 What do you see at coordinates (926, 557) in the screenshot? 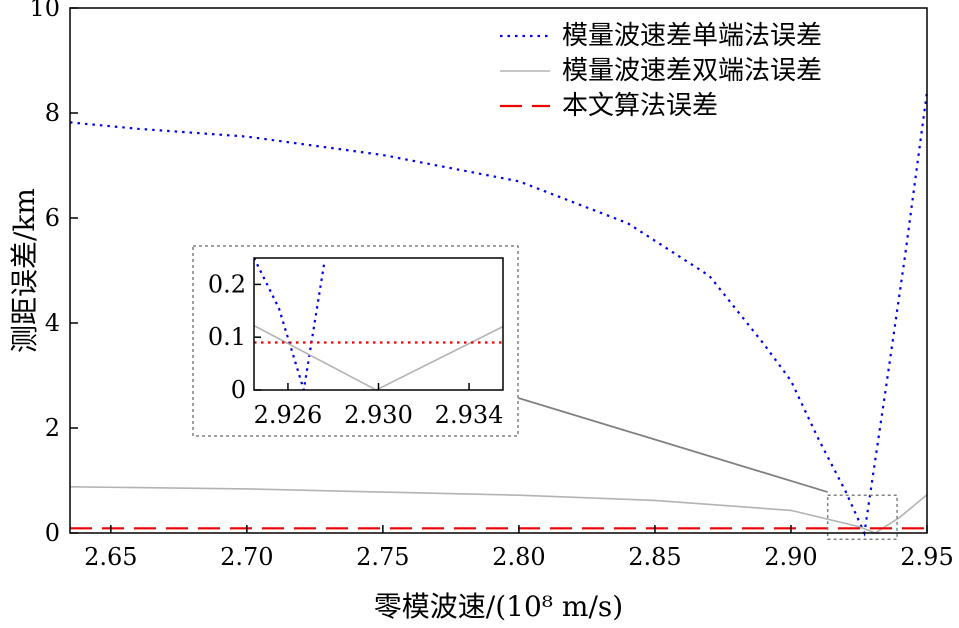
I see `x-tick-label: 2.95` at bounding box center [926, 557].